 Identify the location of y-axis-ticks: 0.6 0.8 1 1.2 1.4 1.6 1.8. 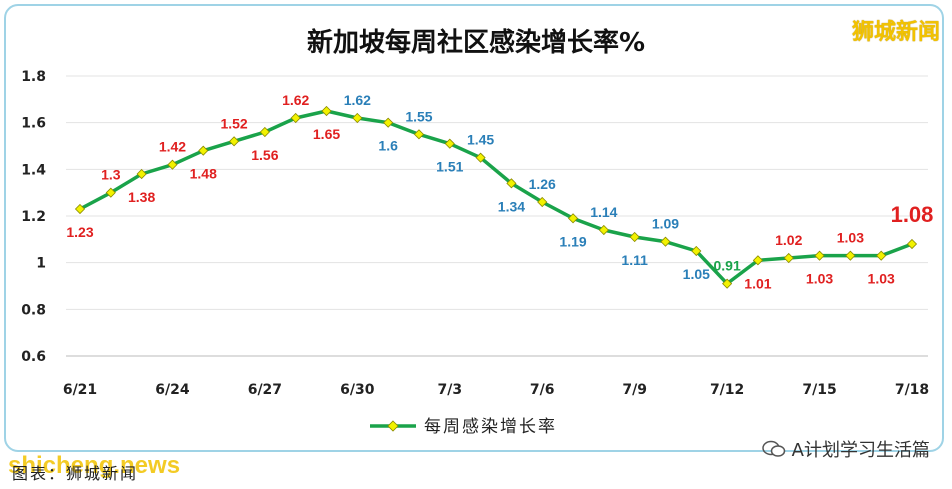
(33, 217).